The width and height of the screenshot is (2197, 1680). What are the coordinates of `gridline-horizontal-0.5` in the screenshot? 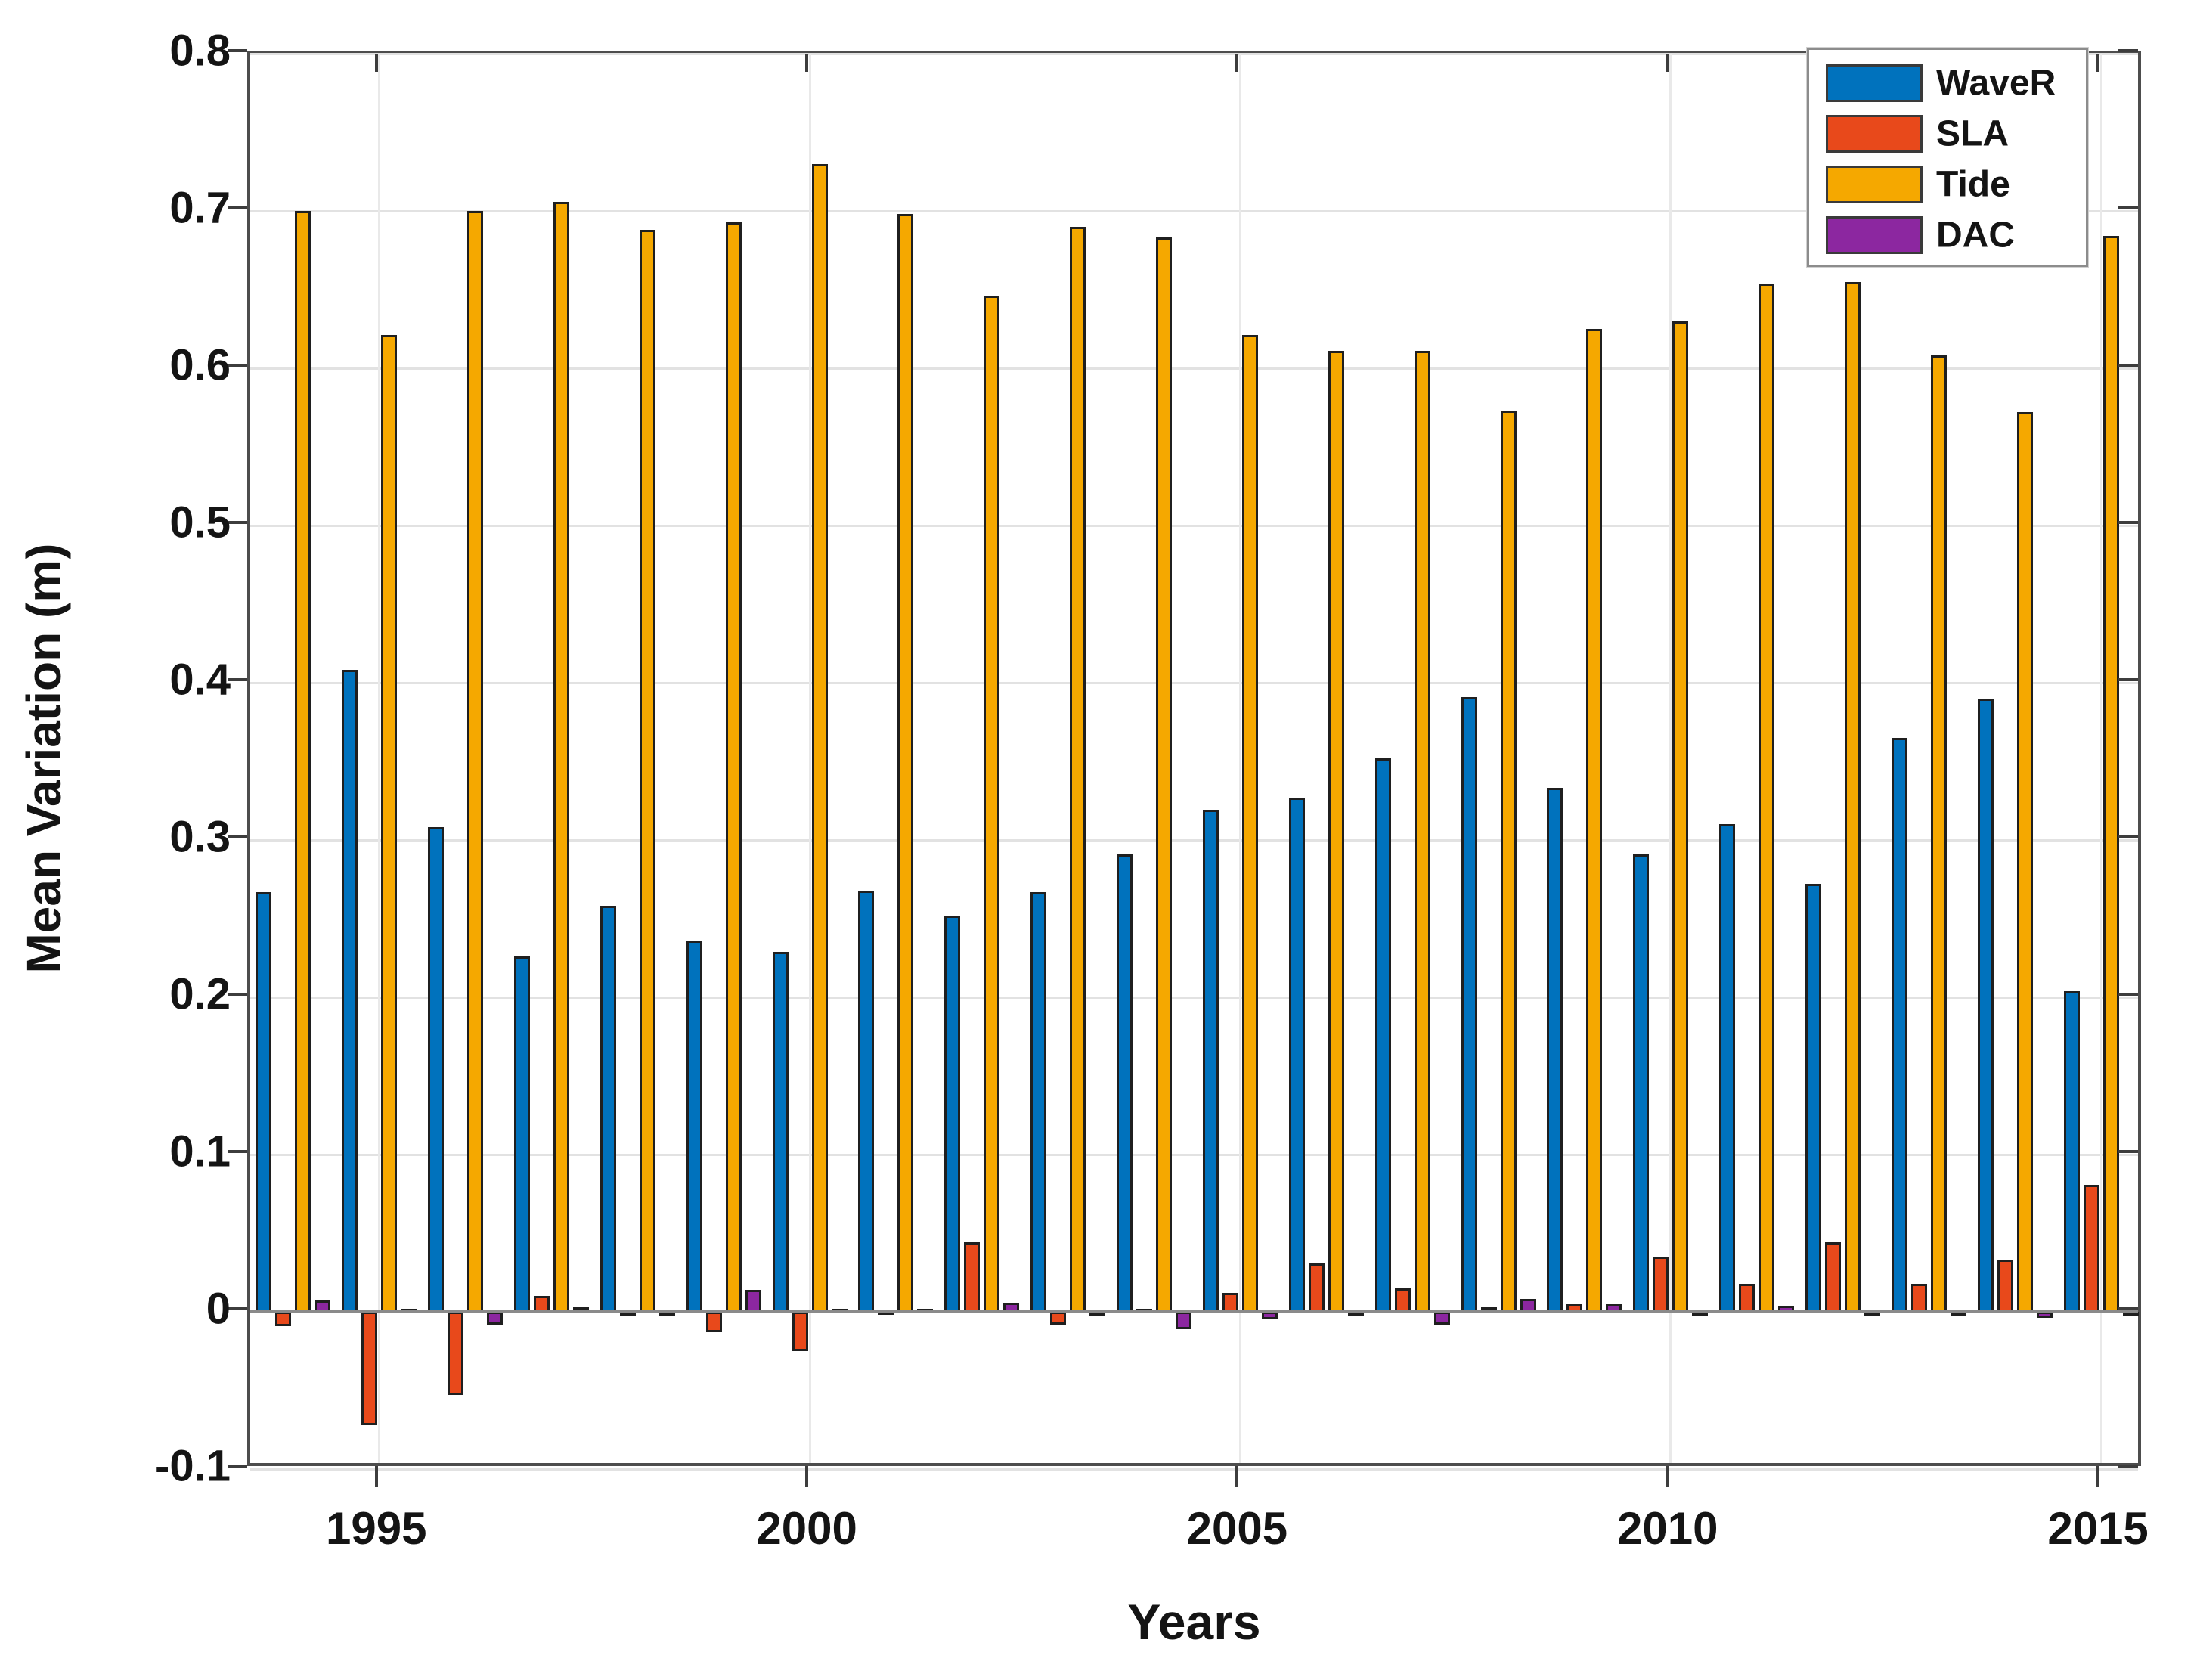 It's located at (1194, 525).